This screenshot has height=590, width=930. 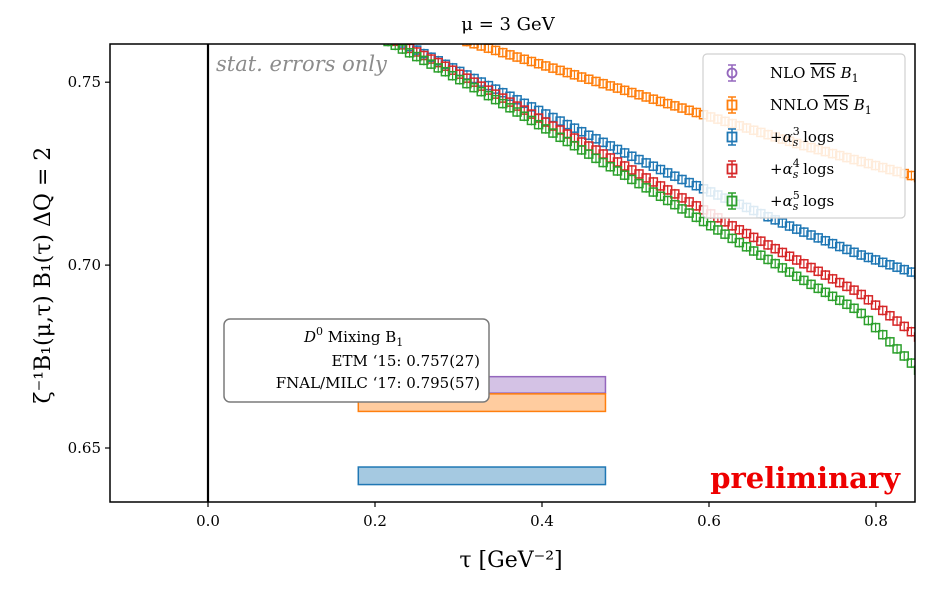 What do you see at coordinates (857, 105) in the screenshot?
I see `legend-entry-tail: B` at bounding box center [857, 105].